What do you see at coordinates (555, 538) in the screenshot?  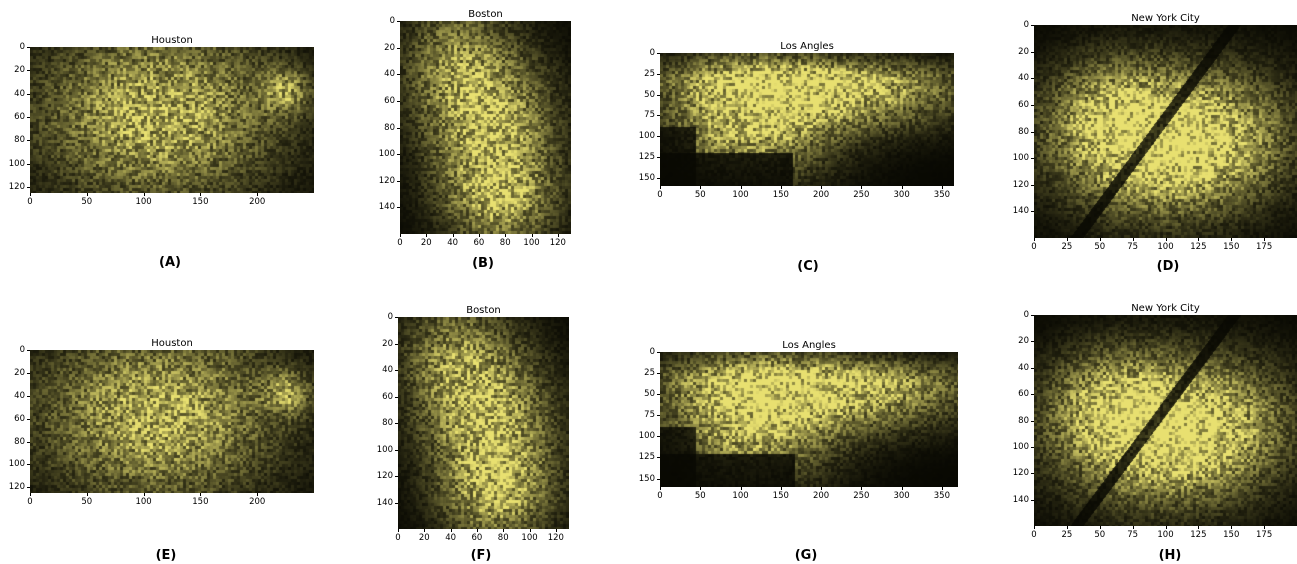 I see `x-tick-label: 120` at bounding box center [555, 538].